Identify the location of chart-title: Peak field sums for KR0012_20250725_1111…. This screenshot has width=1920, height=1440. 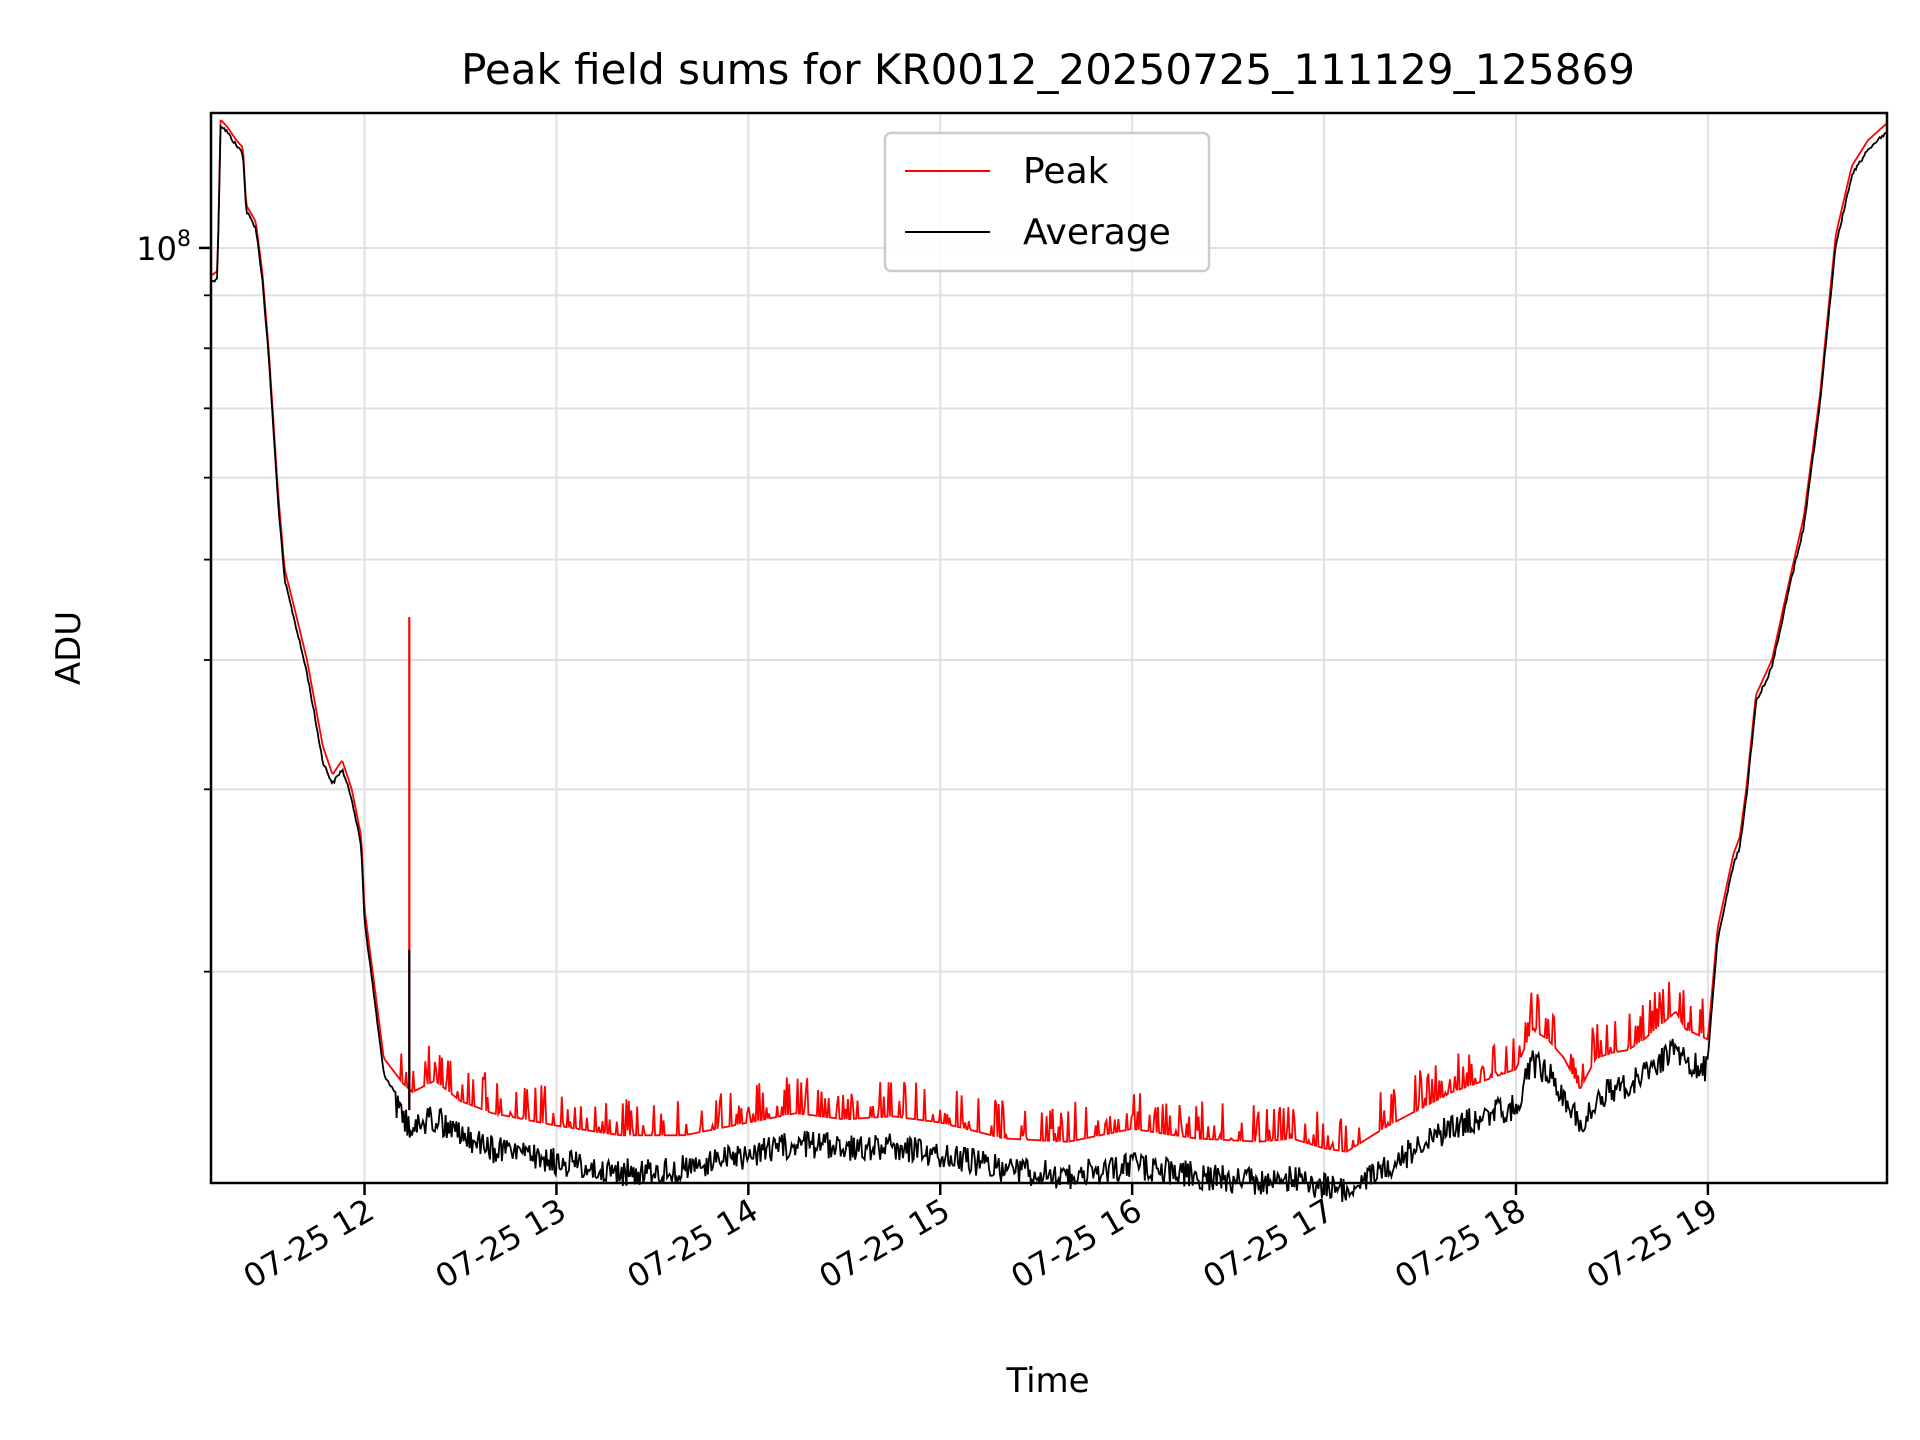
(1048, 69).